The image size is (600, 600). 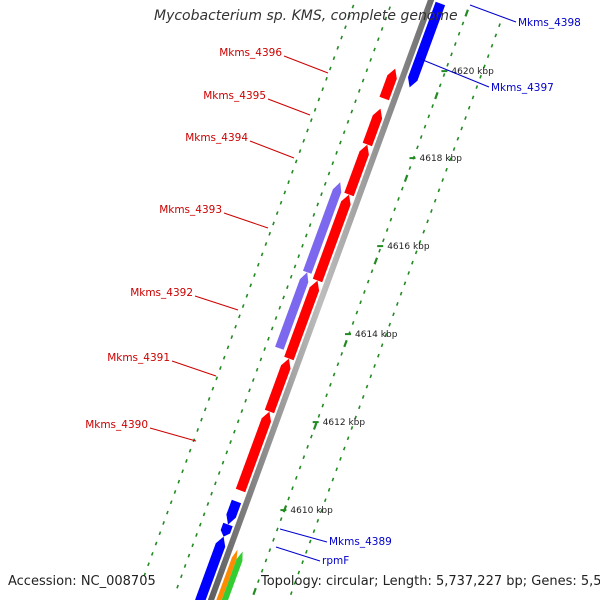 I want to click on ruler-label: 4616 kbp, so click(x=408, y=247).